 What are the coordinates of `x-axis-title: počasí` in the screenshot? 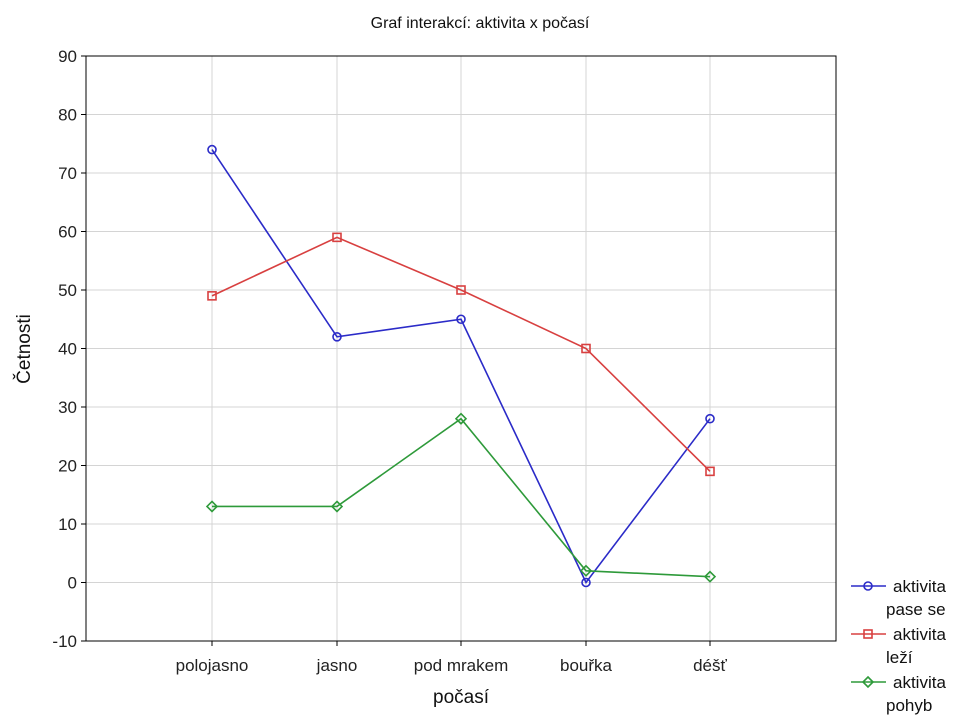 It's located at (461, 697).